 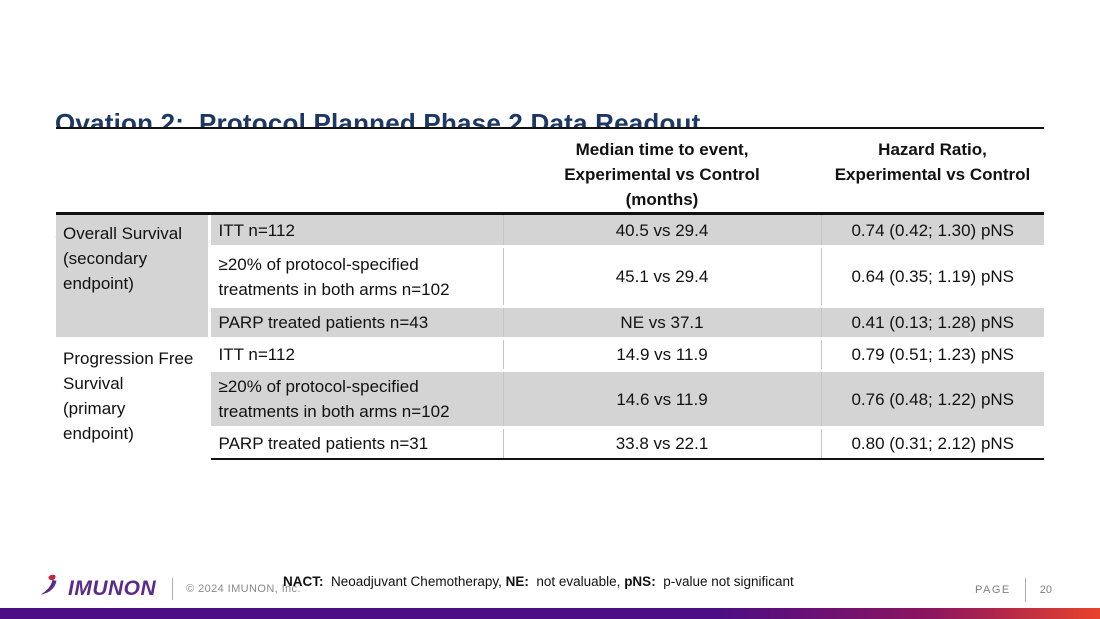 I want to click on footnote-term: NE:, so click(x=517, y=581).